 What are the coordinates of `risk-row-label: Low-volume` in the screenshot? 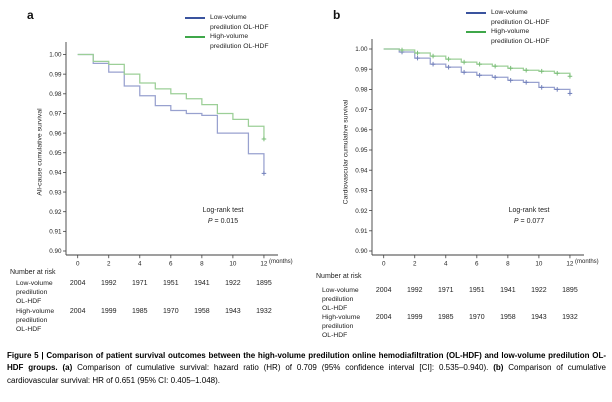 It's located at (34, 283).